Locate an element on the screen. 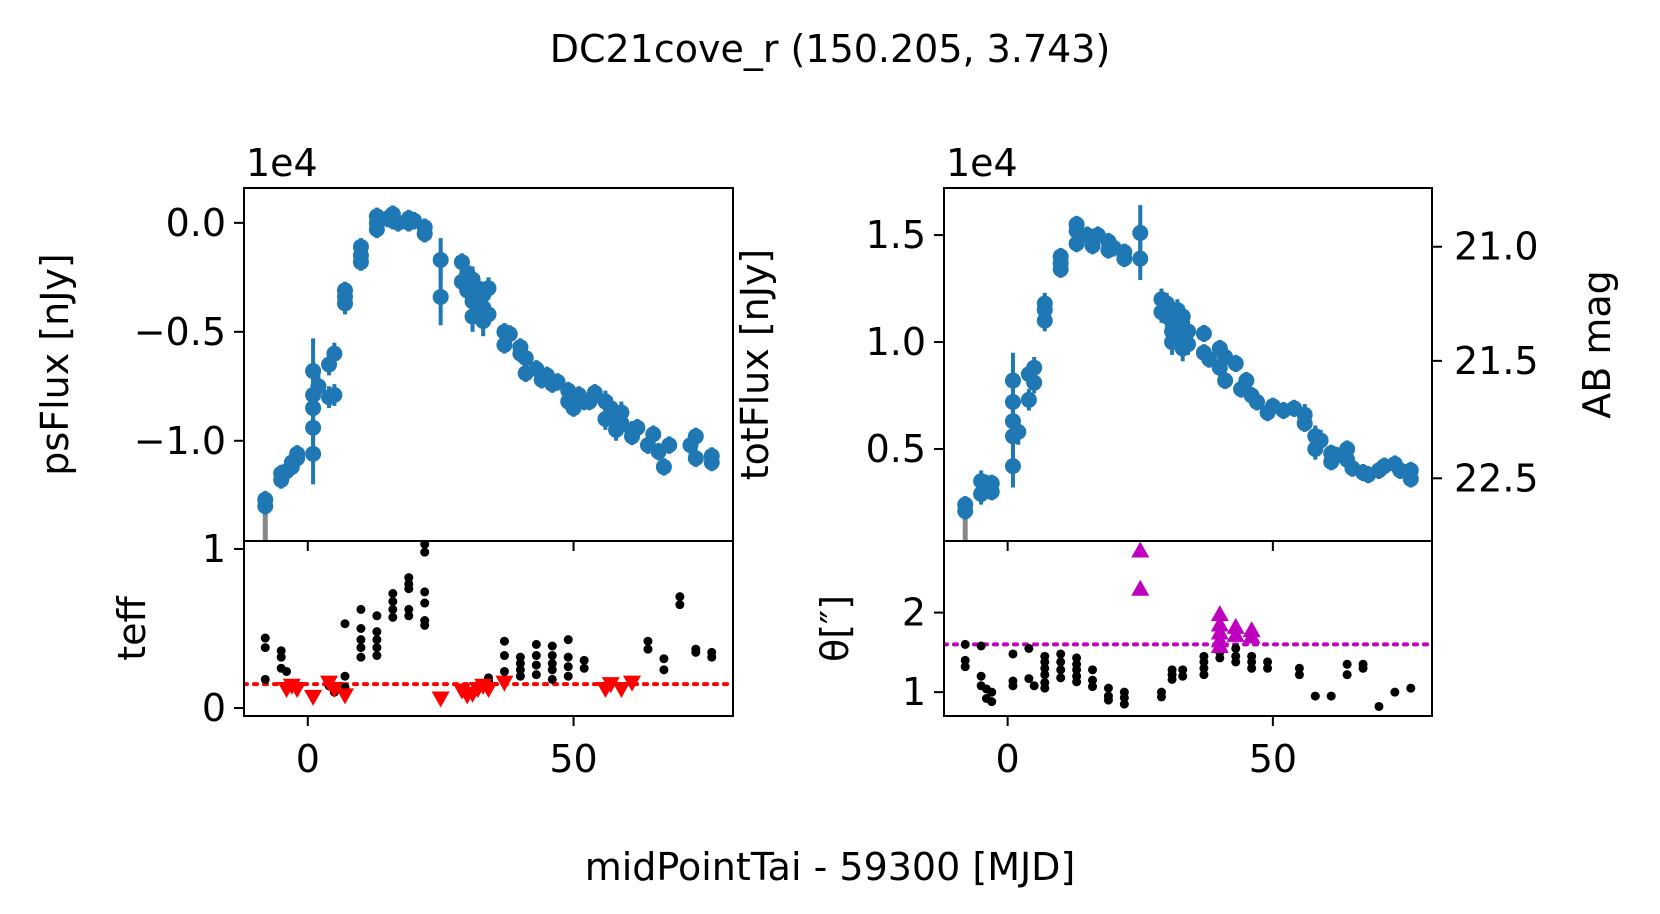 This screenshot has width=1660, height=914. y-tick-label: 2 is located at coordinates (914, 613).